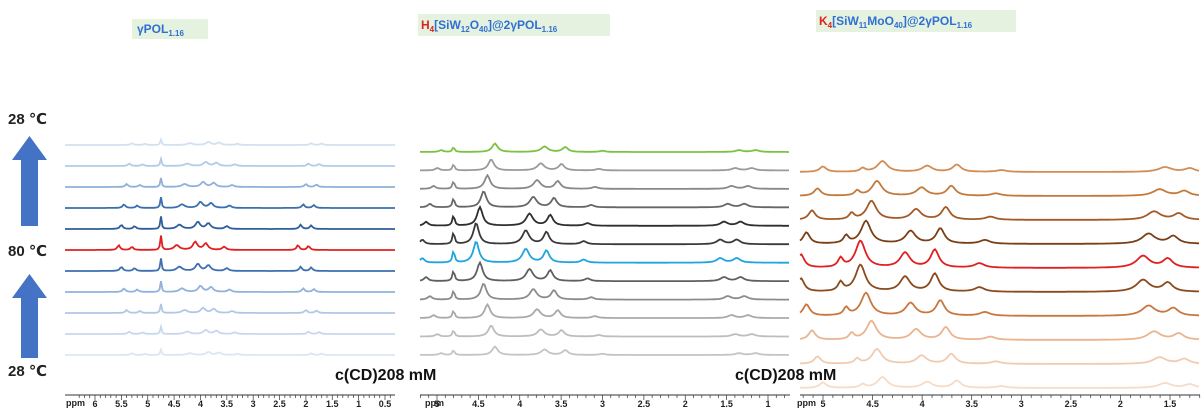 The width and height of the screenshot is (1201, 410). I want to click on tick-label: 0.5, so click(385, 404).